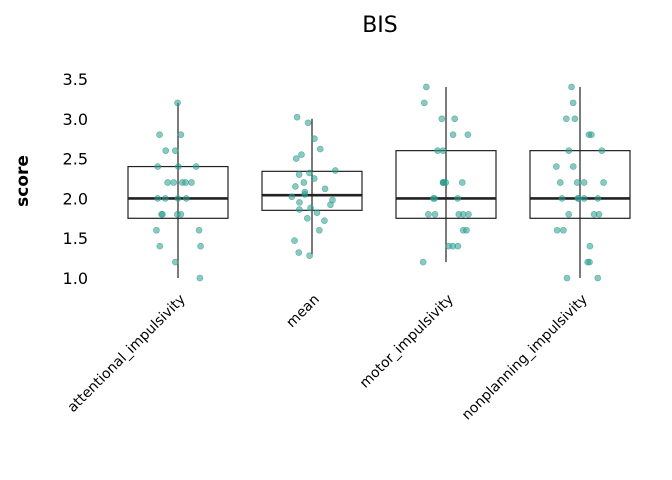 The width and height of the screenshot is (672, 480). I want to click on y-tick-label: 3.0, so click(75, 119).